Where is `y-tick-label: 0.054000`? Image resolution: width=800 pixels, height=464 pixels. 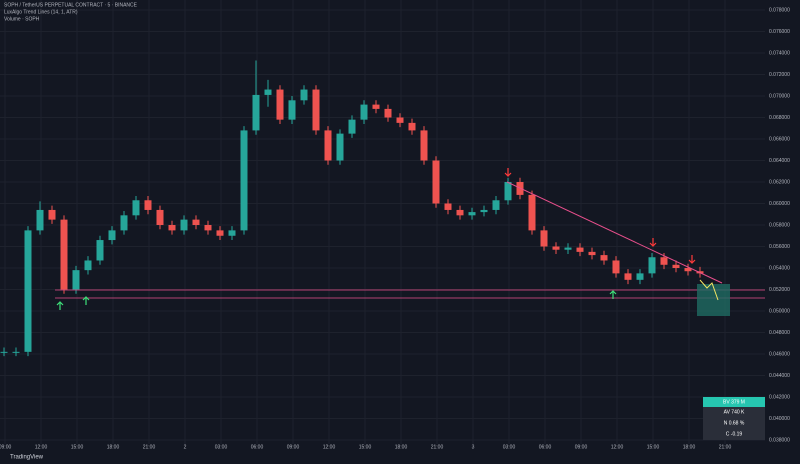 y-tick-label: 0.054000 is located at coordinates (779, 268).